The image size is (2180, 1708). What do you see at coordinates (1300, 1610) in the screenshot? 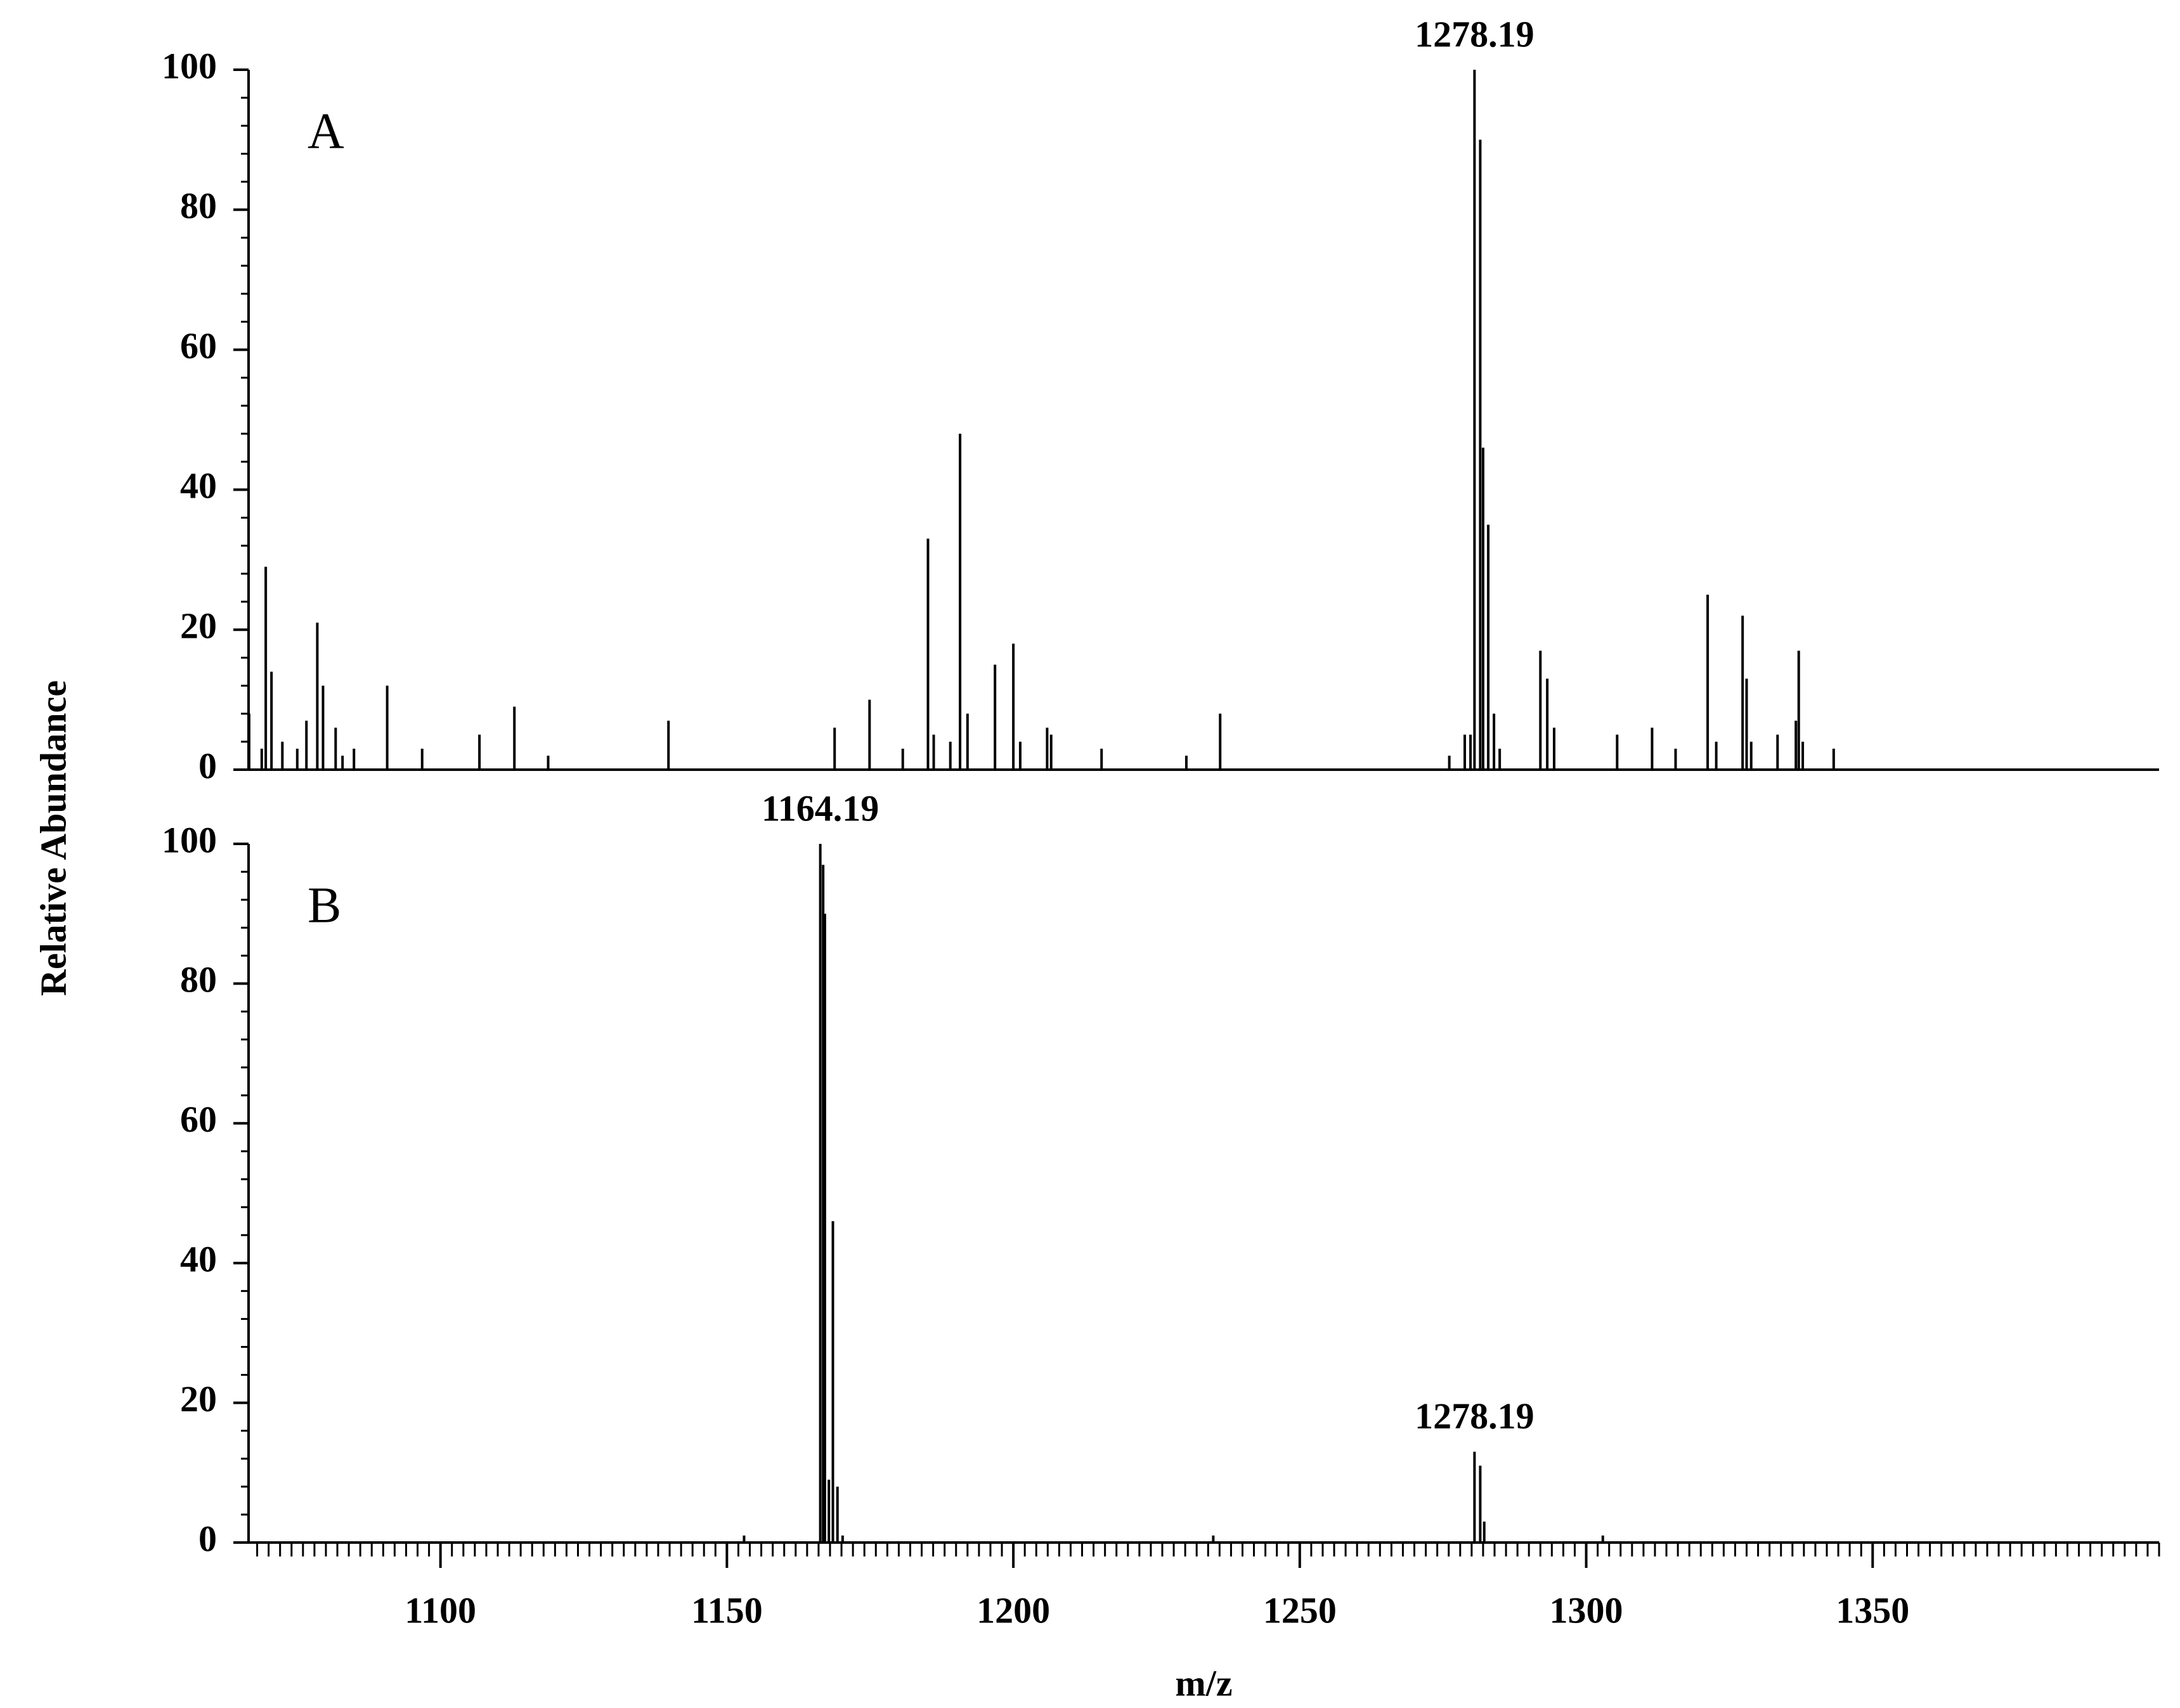
I see `x-tick-label: 1250` at bounding box center [1300, 1610].